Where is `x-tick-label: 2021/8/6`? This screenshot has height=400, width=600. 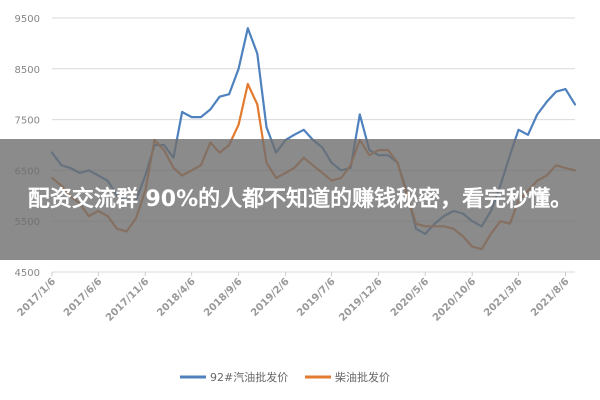 x-tick-label: 2021/8/6 is located at coordinates (550, 297).